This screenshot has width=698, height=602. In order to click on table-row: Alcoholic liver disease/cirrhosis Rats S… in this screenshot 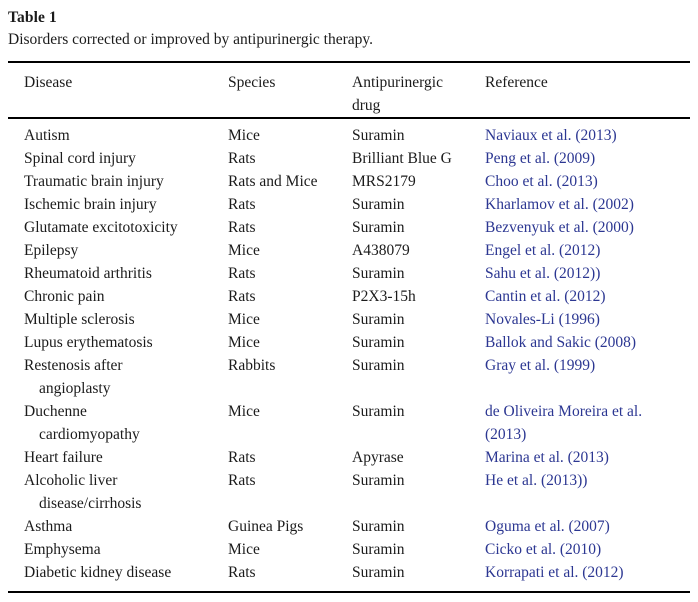, I will do `click(349, 492)`.